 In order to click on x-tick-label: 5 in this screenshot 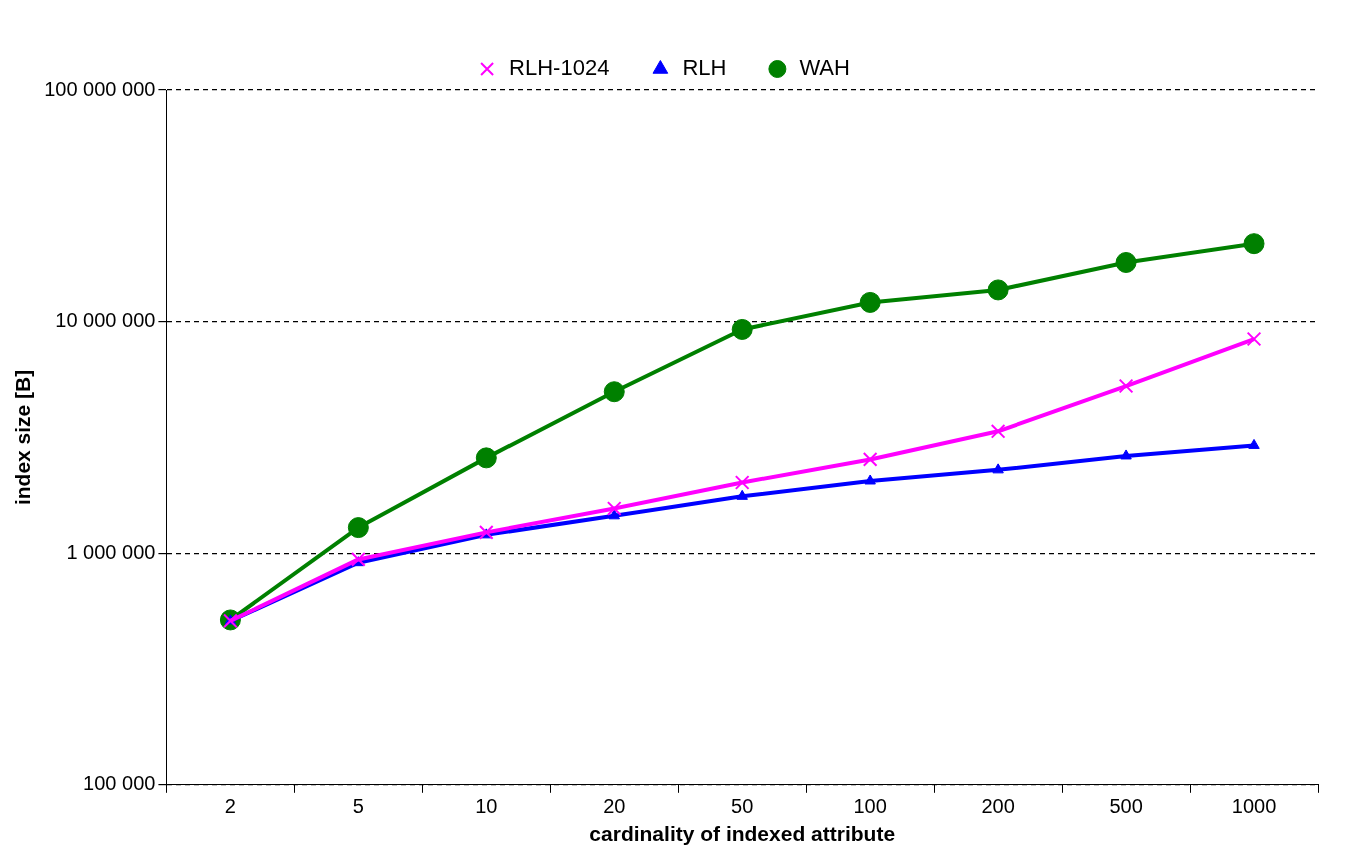, I will do `click(358, 806)`.